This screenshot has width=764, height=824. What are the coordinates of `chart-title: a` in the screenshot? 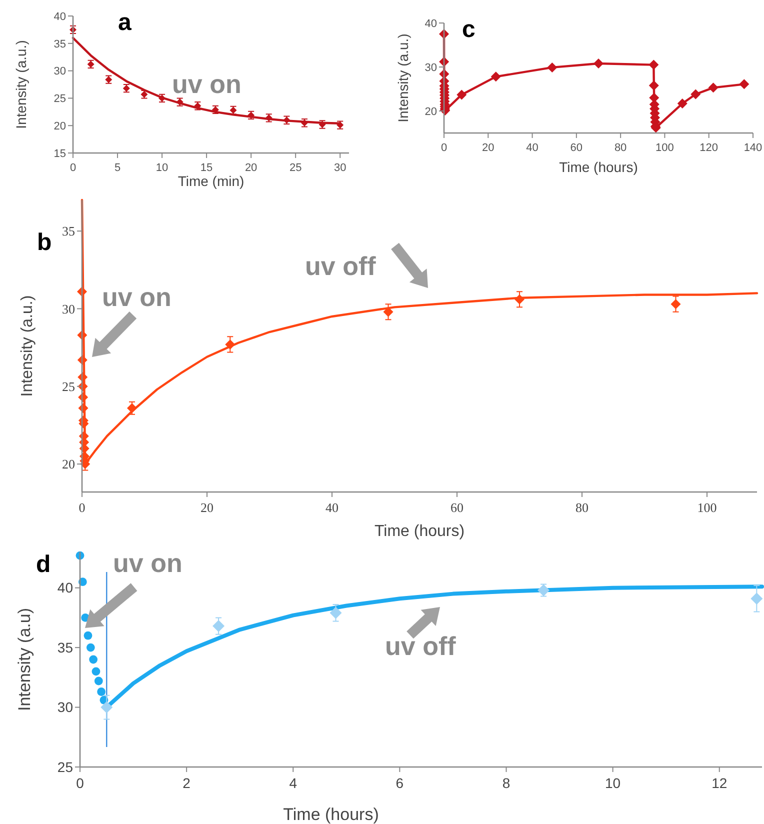 It's located at (125, 22).